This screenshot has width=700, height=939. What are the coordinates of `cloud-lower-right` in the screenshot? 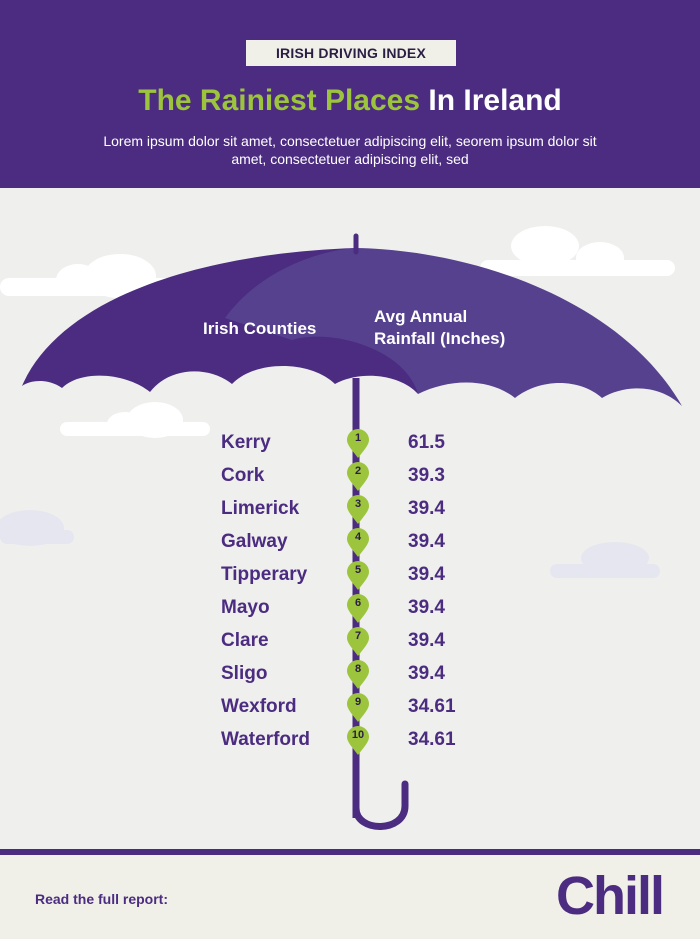 It's located at (605, 560).